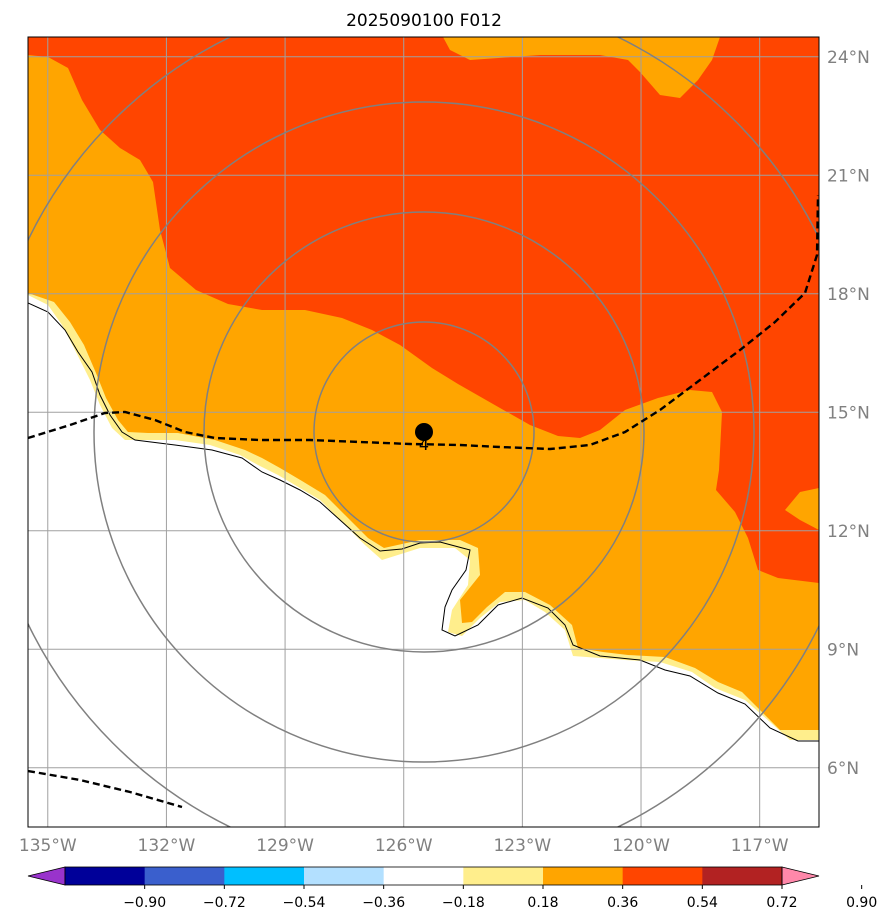 The image size is (889, 924). What do you see at coordinates (848, 295) in the screenshot?
I see `lat-tick-label: 18°N` at bounding box center [848, 295].